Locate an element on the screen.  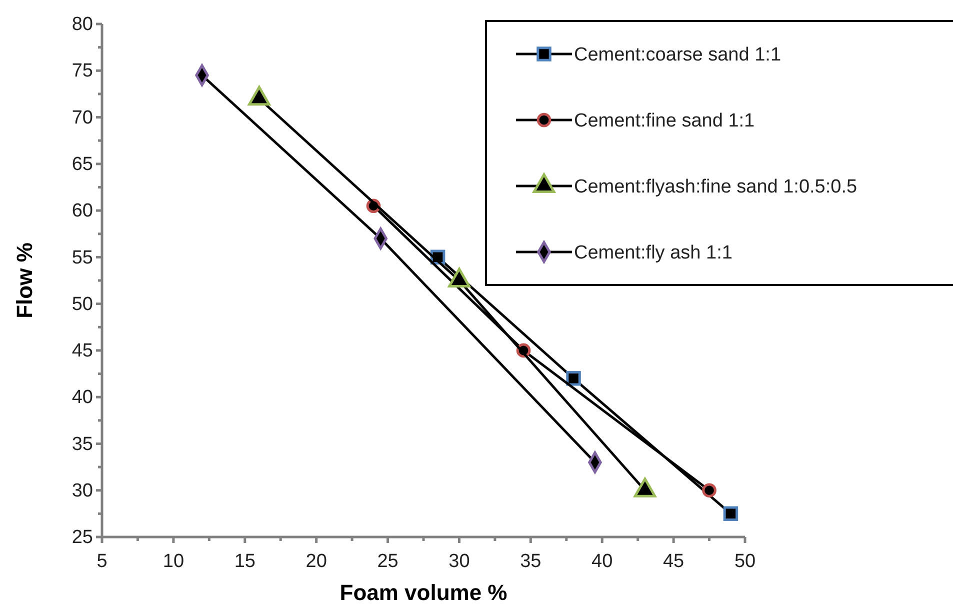
y-tick-label: 25 is located at coordinates (82, 537).